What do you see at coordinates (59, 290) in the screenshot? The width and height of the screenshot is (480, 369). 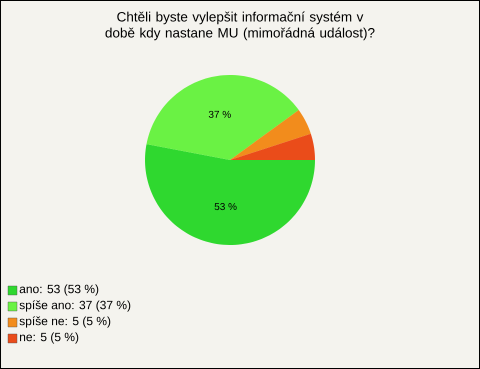 I see `legend-label: ano: 53 (53 %)` at bounding box center [59, 290].